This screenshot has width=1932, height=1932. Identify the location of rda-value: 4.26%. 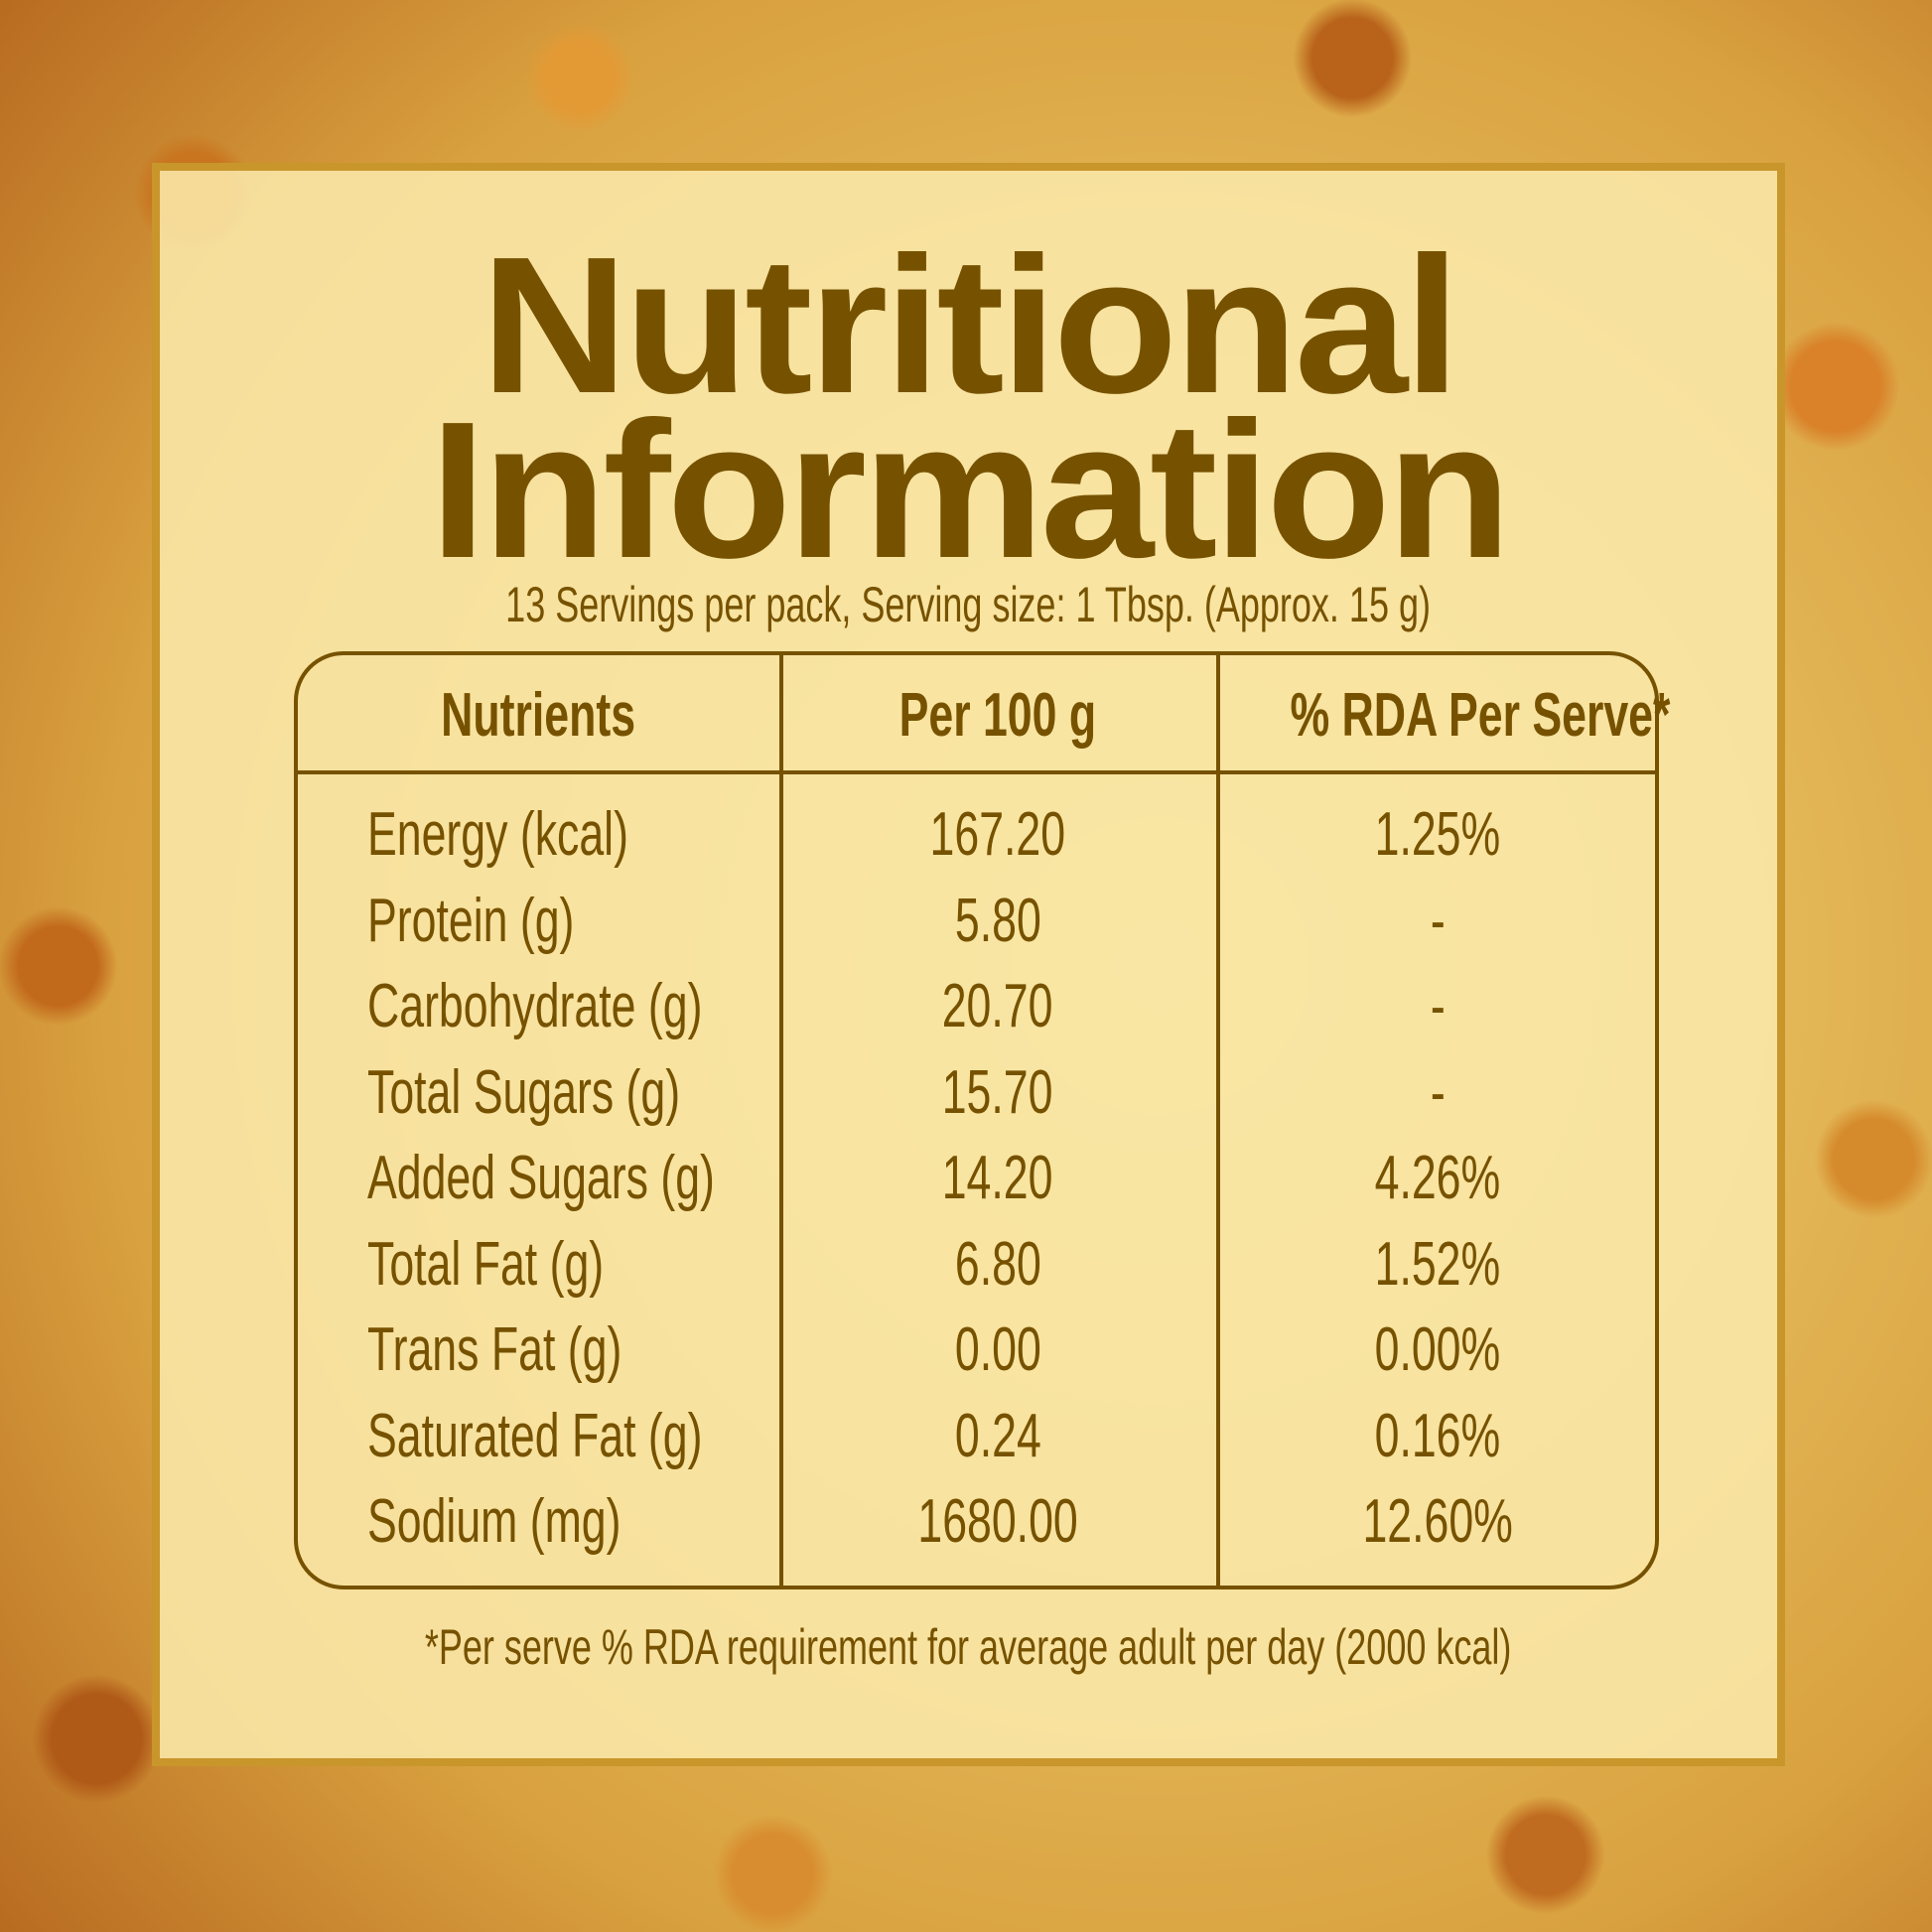
(1438, 1178).